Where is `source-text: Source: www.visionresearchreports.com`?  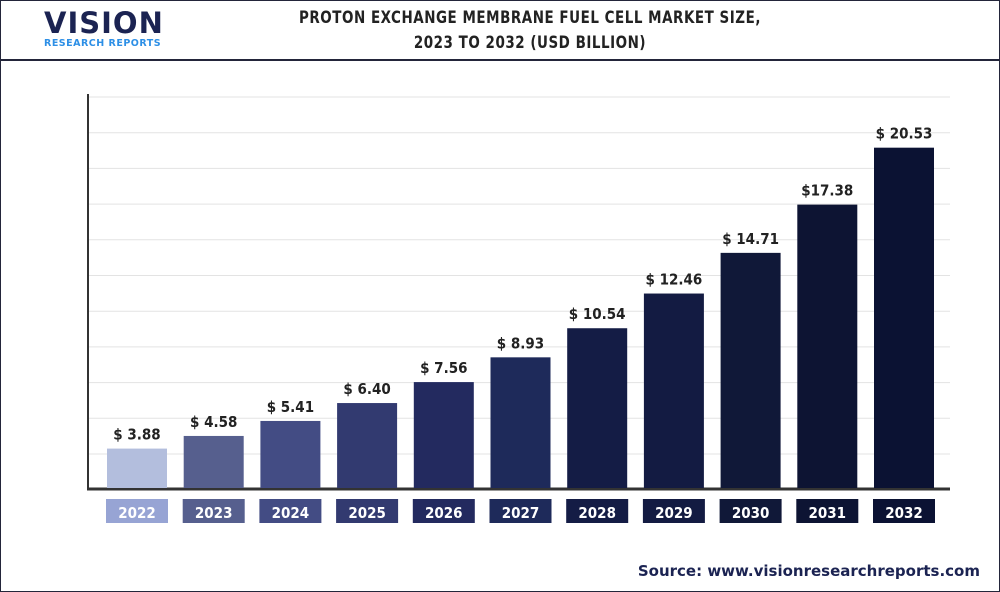
source-text: Source: www.visionresearchreports.com is located at coordinates (808, 571).